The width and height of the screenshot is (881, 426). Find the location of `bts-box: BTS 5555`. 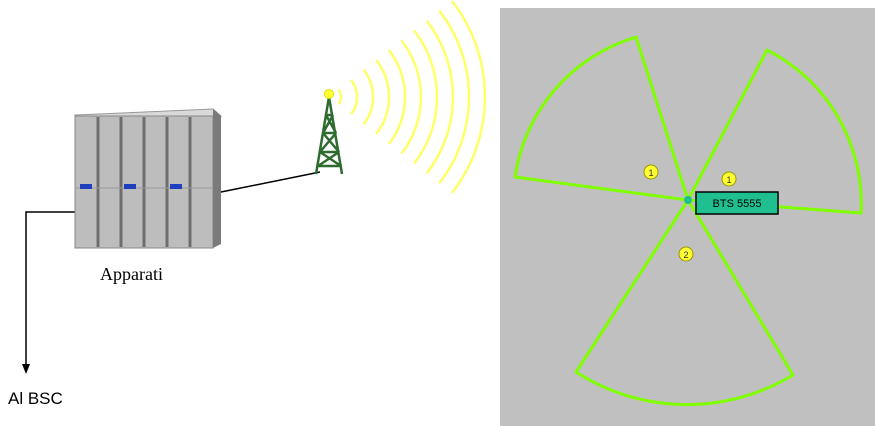

bts-box: BTS 5555 is located at coordinates (737, 203).